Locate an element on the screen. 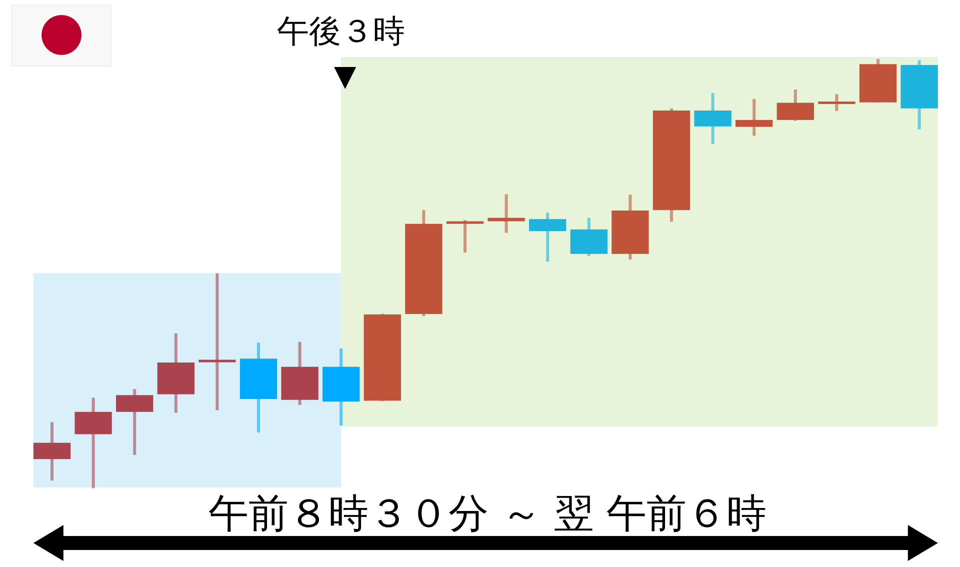 The image size is (960, 567). x-axis-title: 午前８時３０分 ～ 翌 午前６時 is located at coordinates (487, 514).